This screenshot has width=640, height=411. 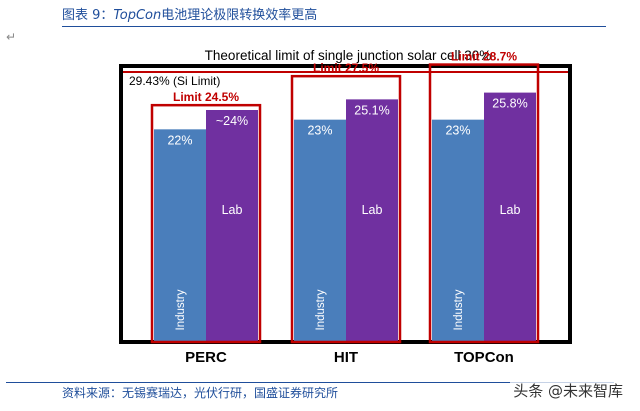 What do you see at coordinates (459, 309) in the screenshot?
I see `series-label-industry-2: Industry` at bounding box center [459, 309].